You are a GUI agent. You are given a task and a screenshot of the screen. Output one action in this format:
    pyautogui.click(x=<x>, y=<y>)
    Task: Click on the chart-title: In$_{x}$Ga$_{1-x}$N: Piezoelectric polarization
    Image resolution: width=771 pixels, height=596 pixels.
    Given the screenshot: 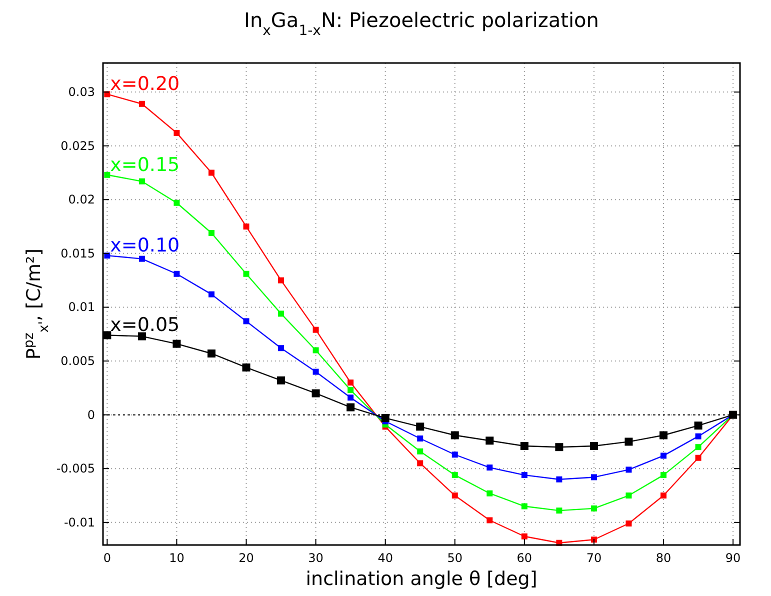 What is the action you would take?
    pyautogui.click(x=421, y=23)
    